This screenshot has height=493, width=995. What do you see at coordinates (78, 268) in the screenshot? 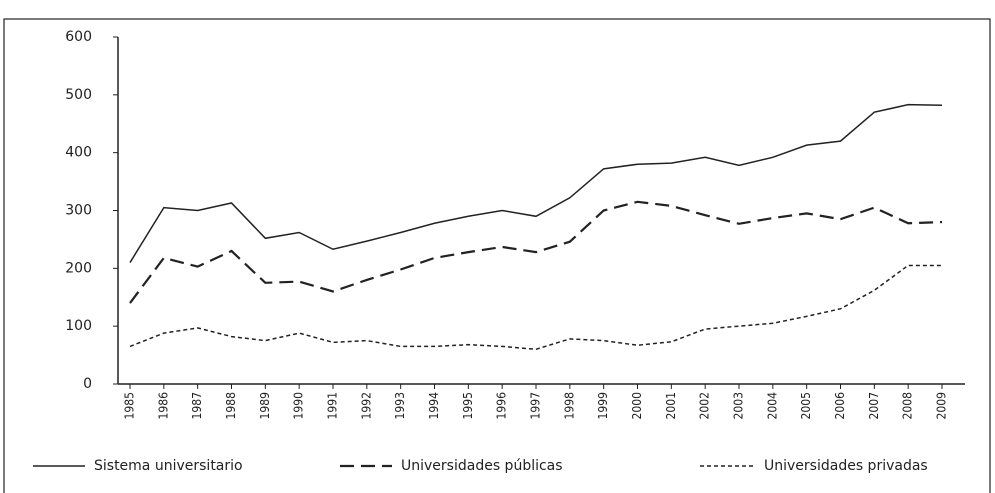
I see `y-tick-label: 200` at bounding box center [78, 268].